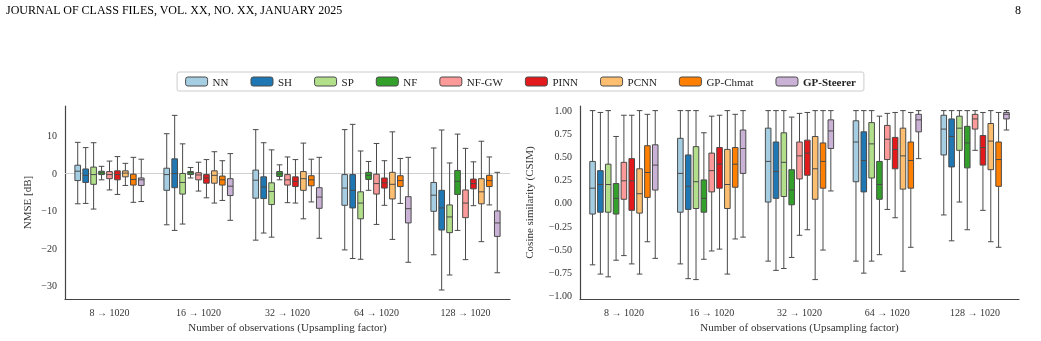 The image size is (1041, 341). I want to click on y-tick-label: −30, so click(49, 286).